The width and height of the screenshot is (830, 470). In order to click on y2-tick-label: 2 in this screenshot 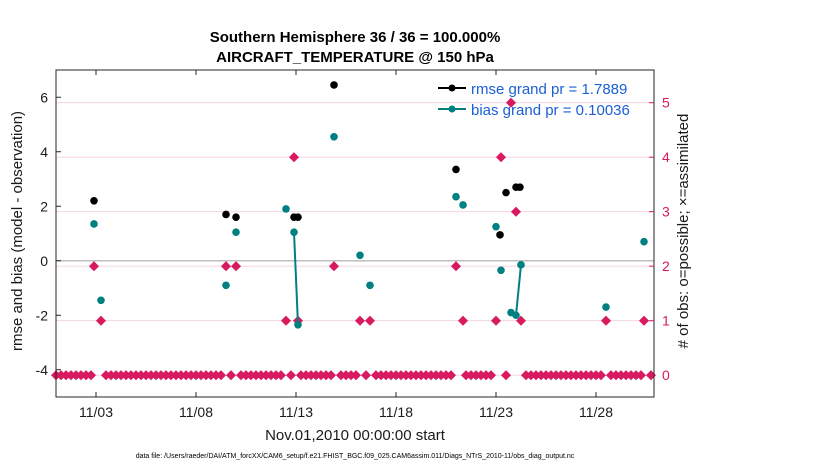, I will do `click(666, 266)`.